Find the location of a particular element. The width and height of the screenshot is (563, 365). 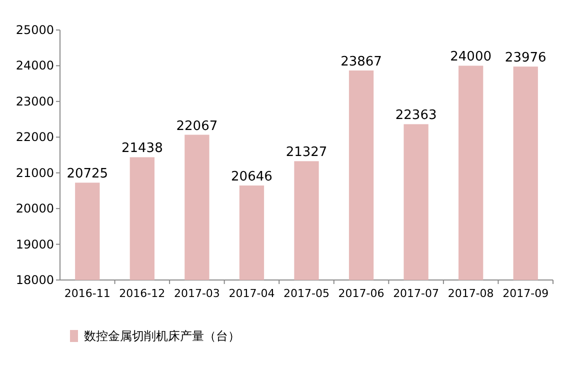

y-tick-label: 24000 is located at coordinates (35, 65).